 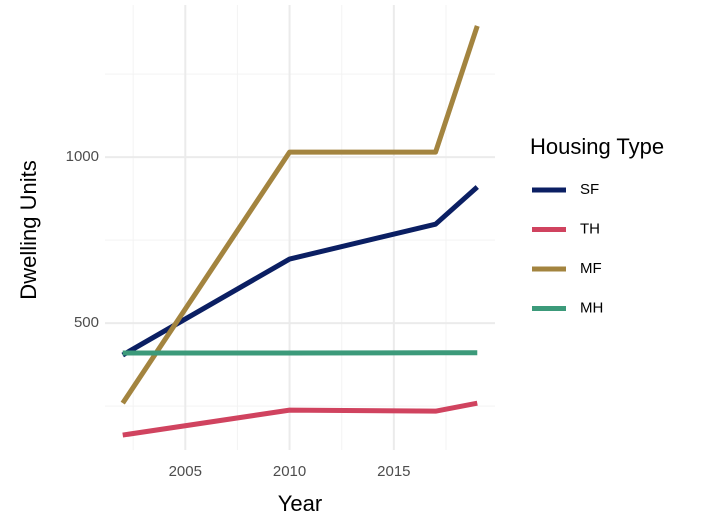 What do you see at coordinates (28, 229) in the screenshot?
I see `y-axis-title: Dwelling Units` at bounding box center [28, 229].